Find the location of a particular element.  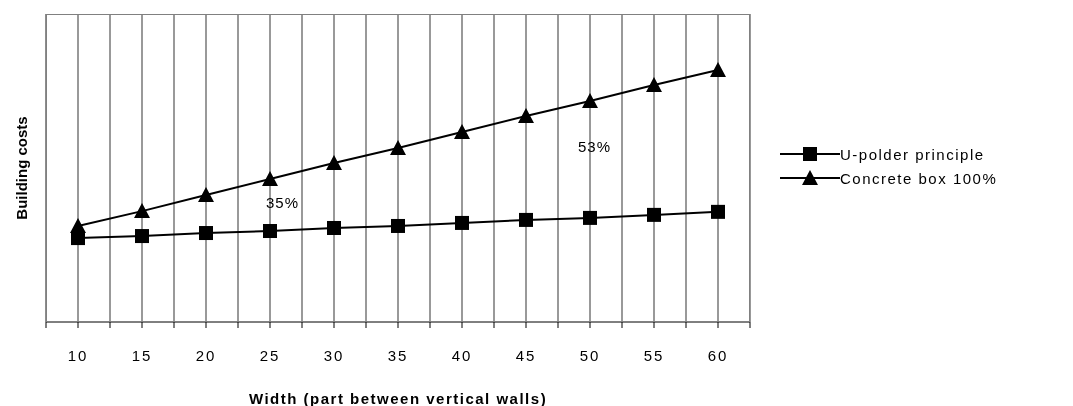

x-tick-label: 40 is located at coordinates (462, 355).